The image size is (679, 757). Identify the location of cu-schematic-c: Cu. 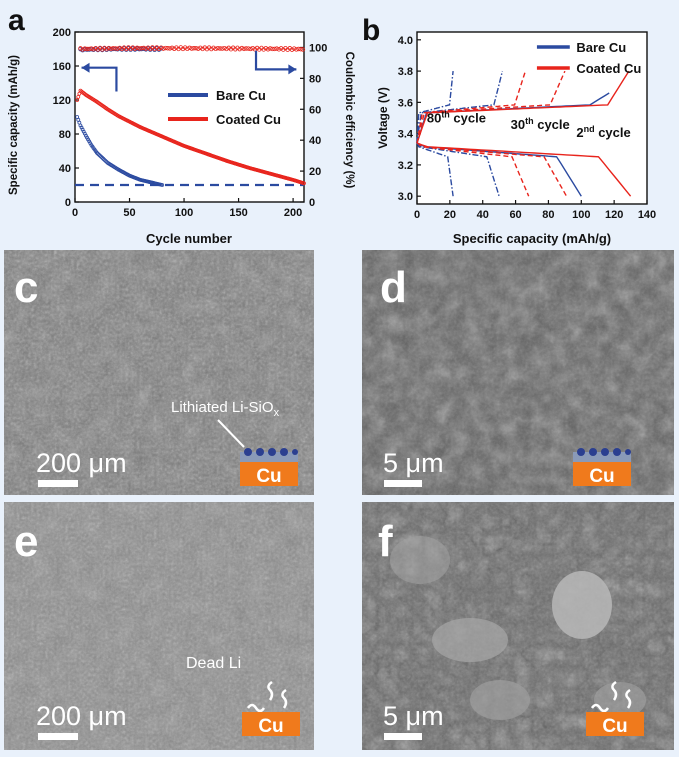
(269, 467).